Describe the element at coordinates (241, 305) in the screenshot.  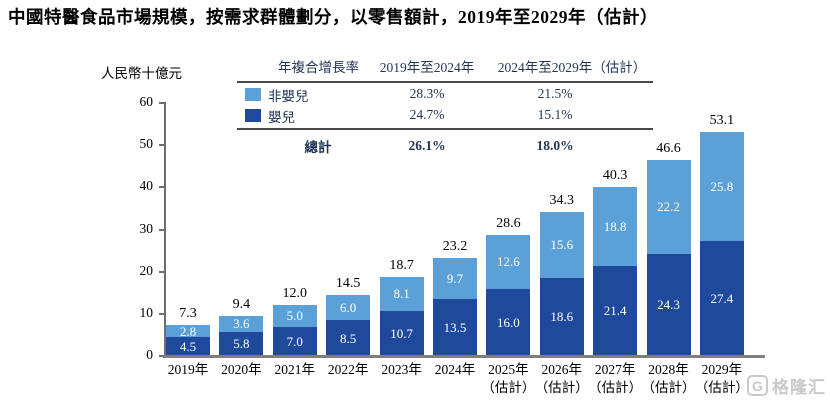
I see `bar-total-label: 9.4` at that location.